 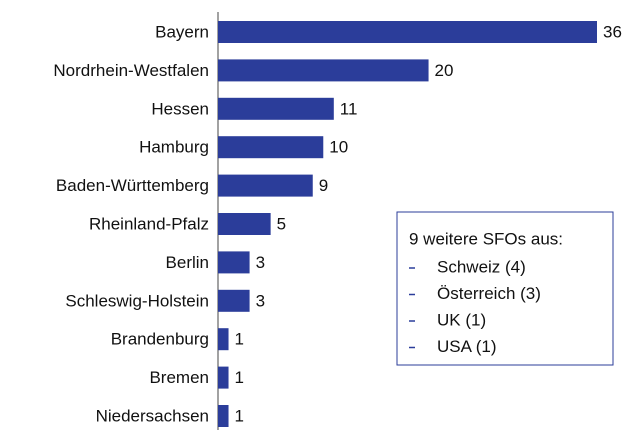 I want to click on value-label: 5, so click(x=281, y=223).